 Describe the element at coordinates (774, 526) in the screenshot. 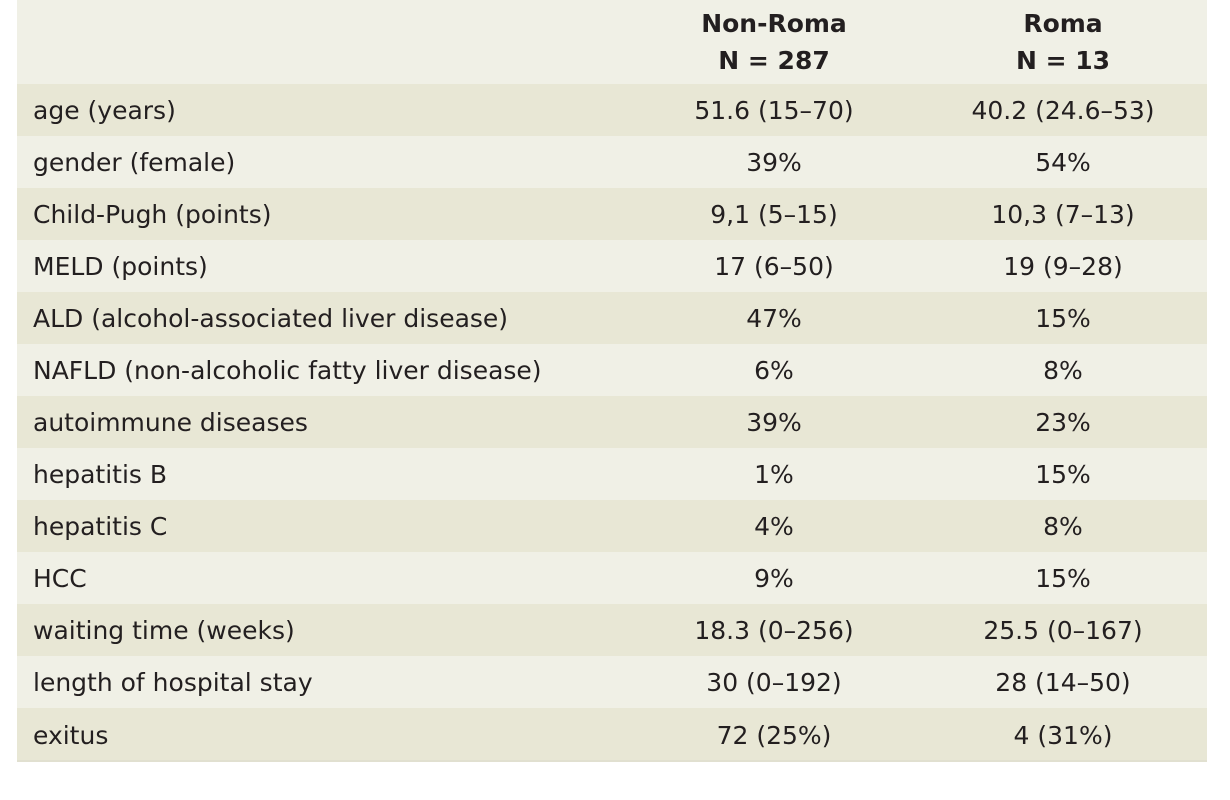

I see `non-roma-value: 4%` at that location.